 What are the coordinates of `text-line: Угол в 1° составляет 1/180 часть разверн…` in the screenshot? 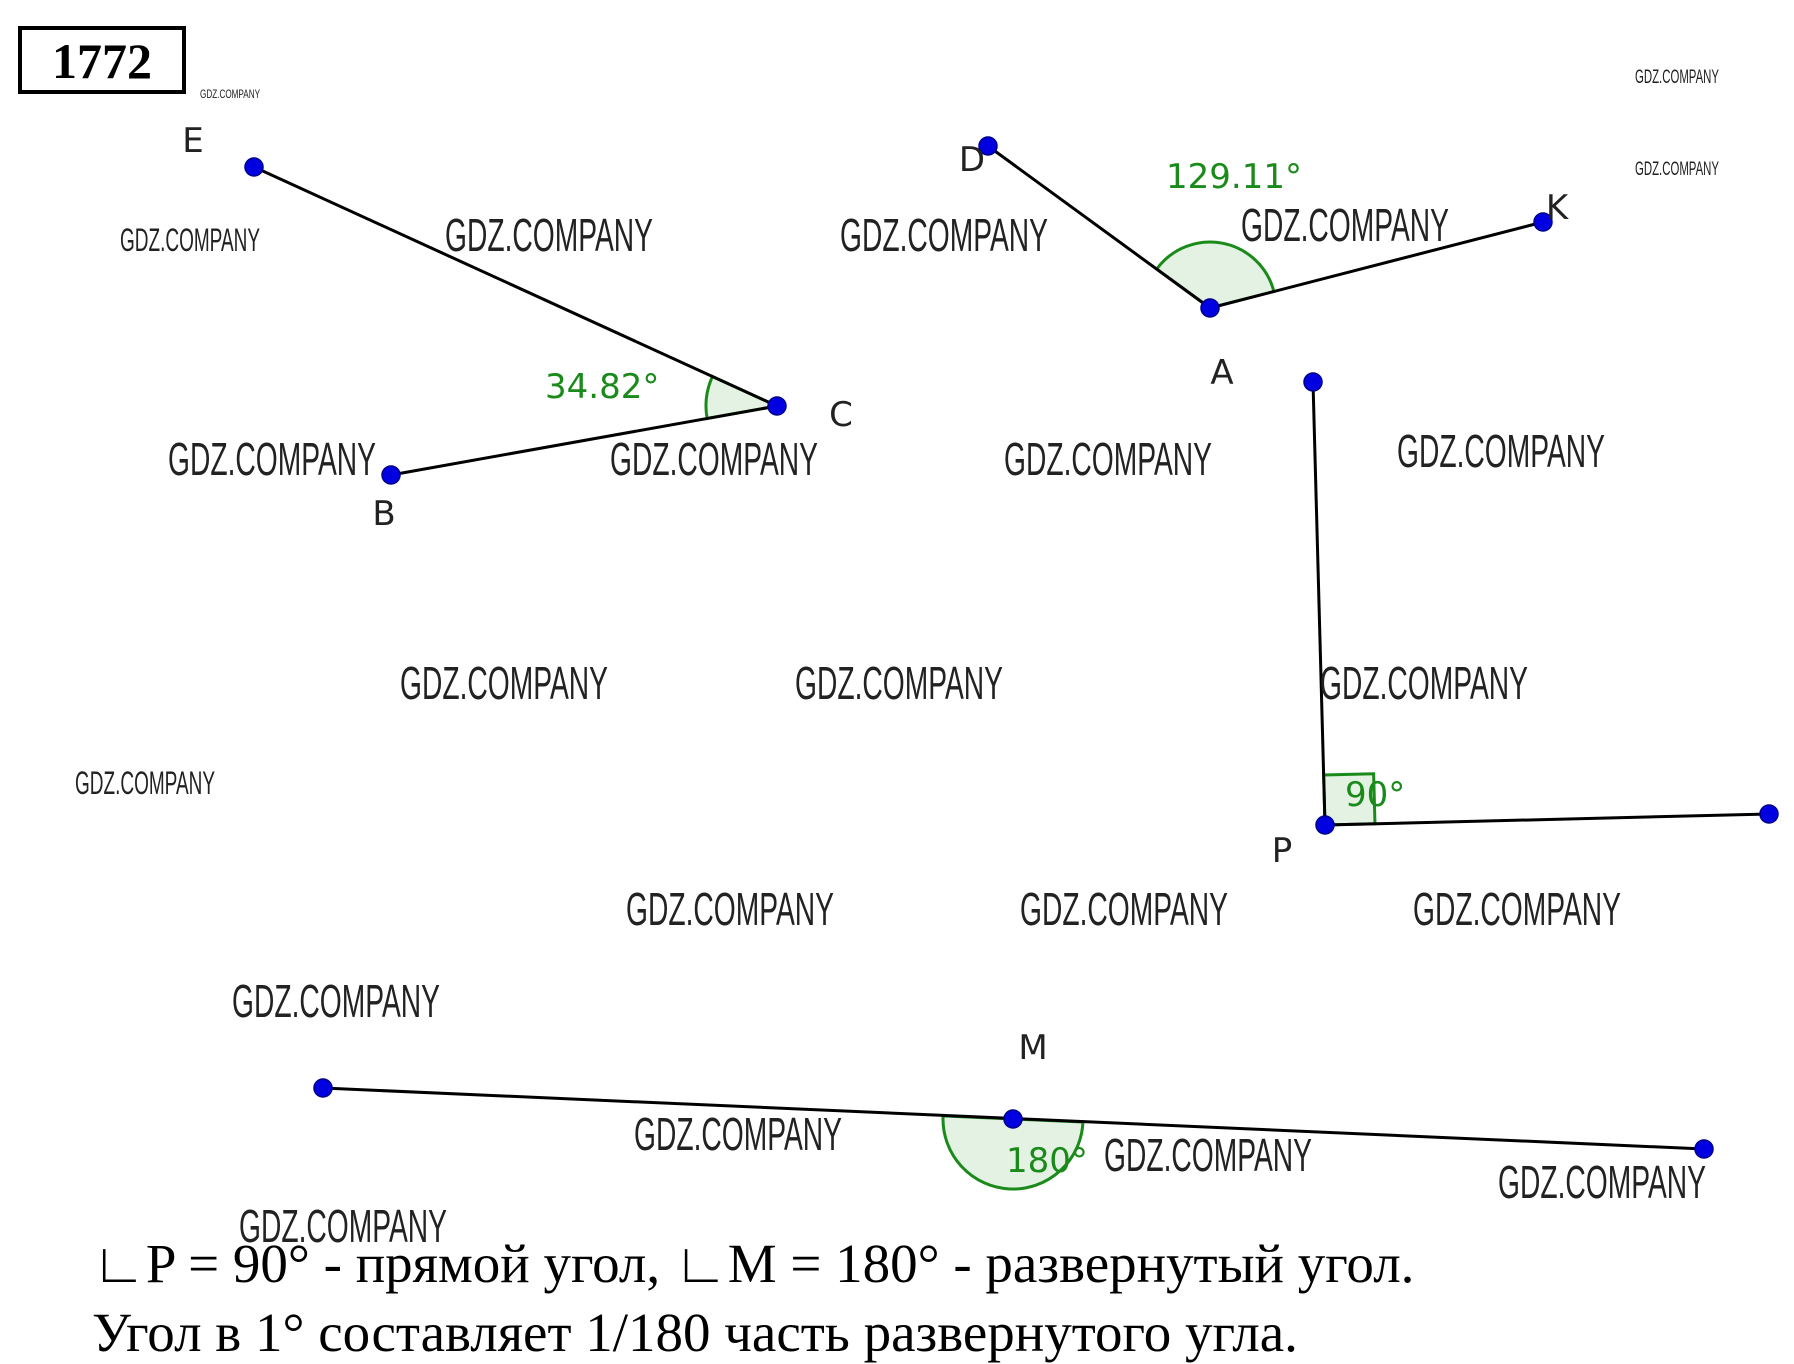 It's located at (695, 1332).